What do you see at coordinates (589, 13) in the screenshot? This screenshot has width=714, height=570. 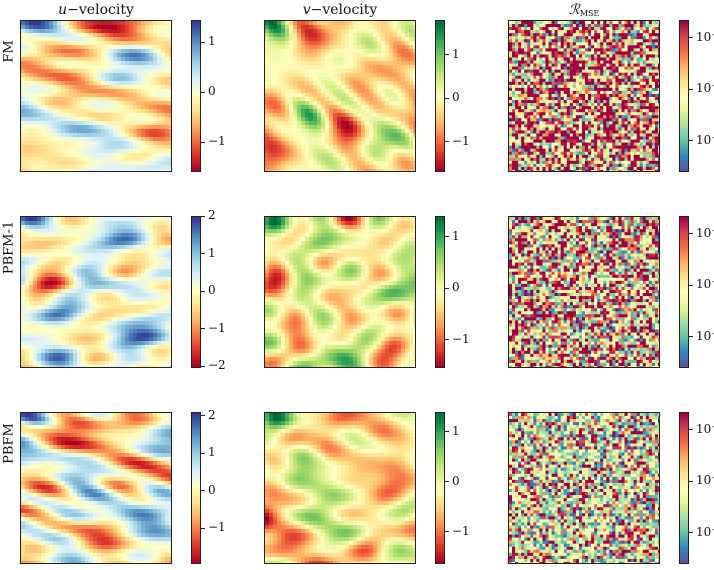 I see `column-title-sub: MSE` at bounding box center [589, 13].